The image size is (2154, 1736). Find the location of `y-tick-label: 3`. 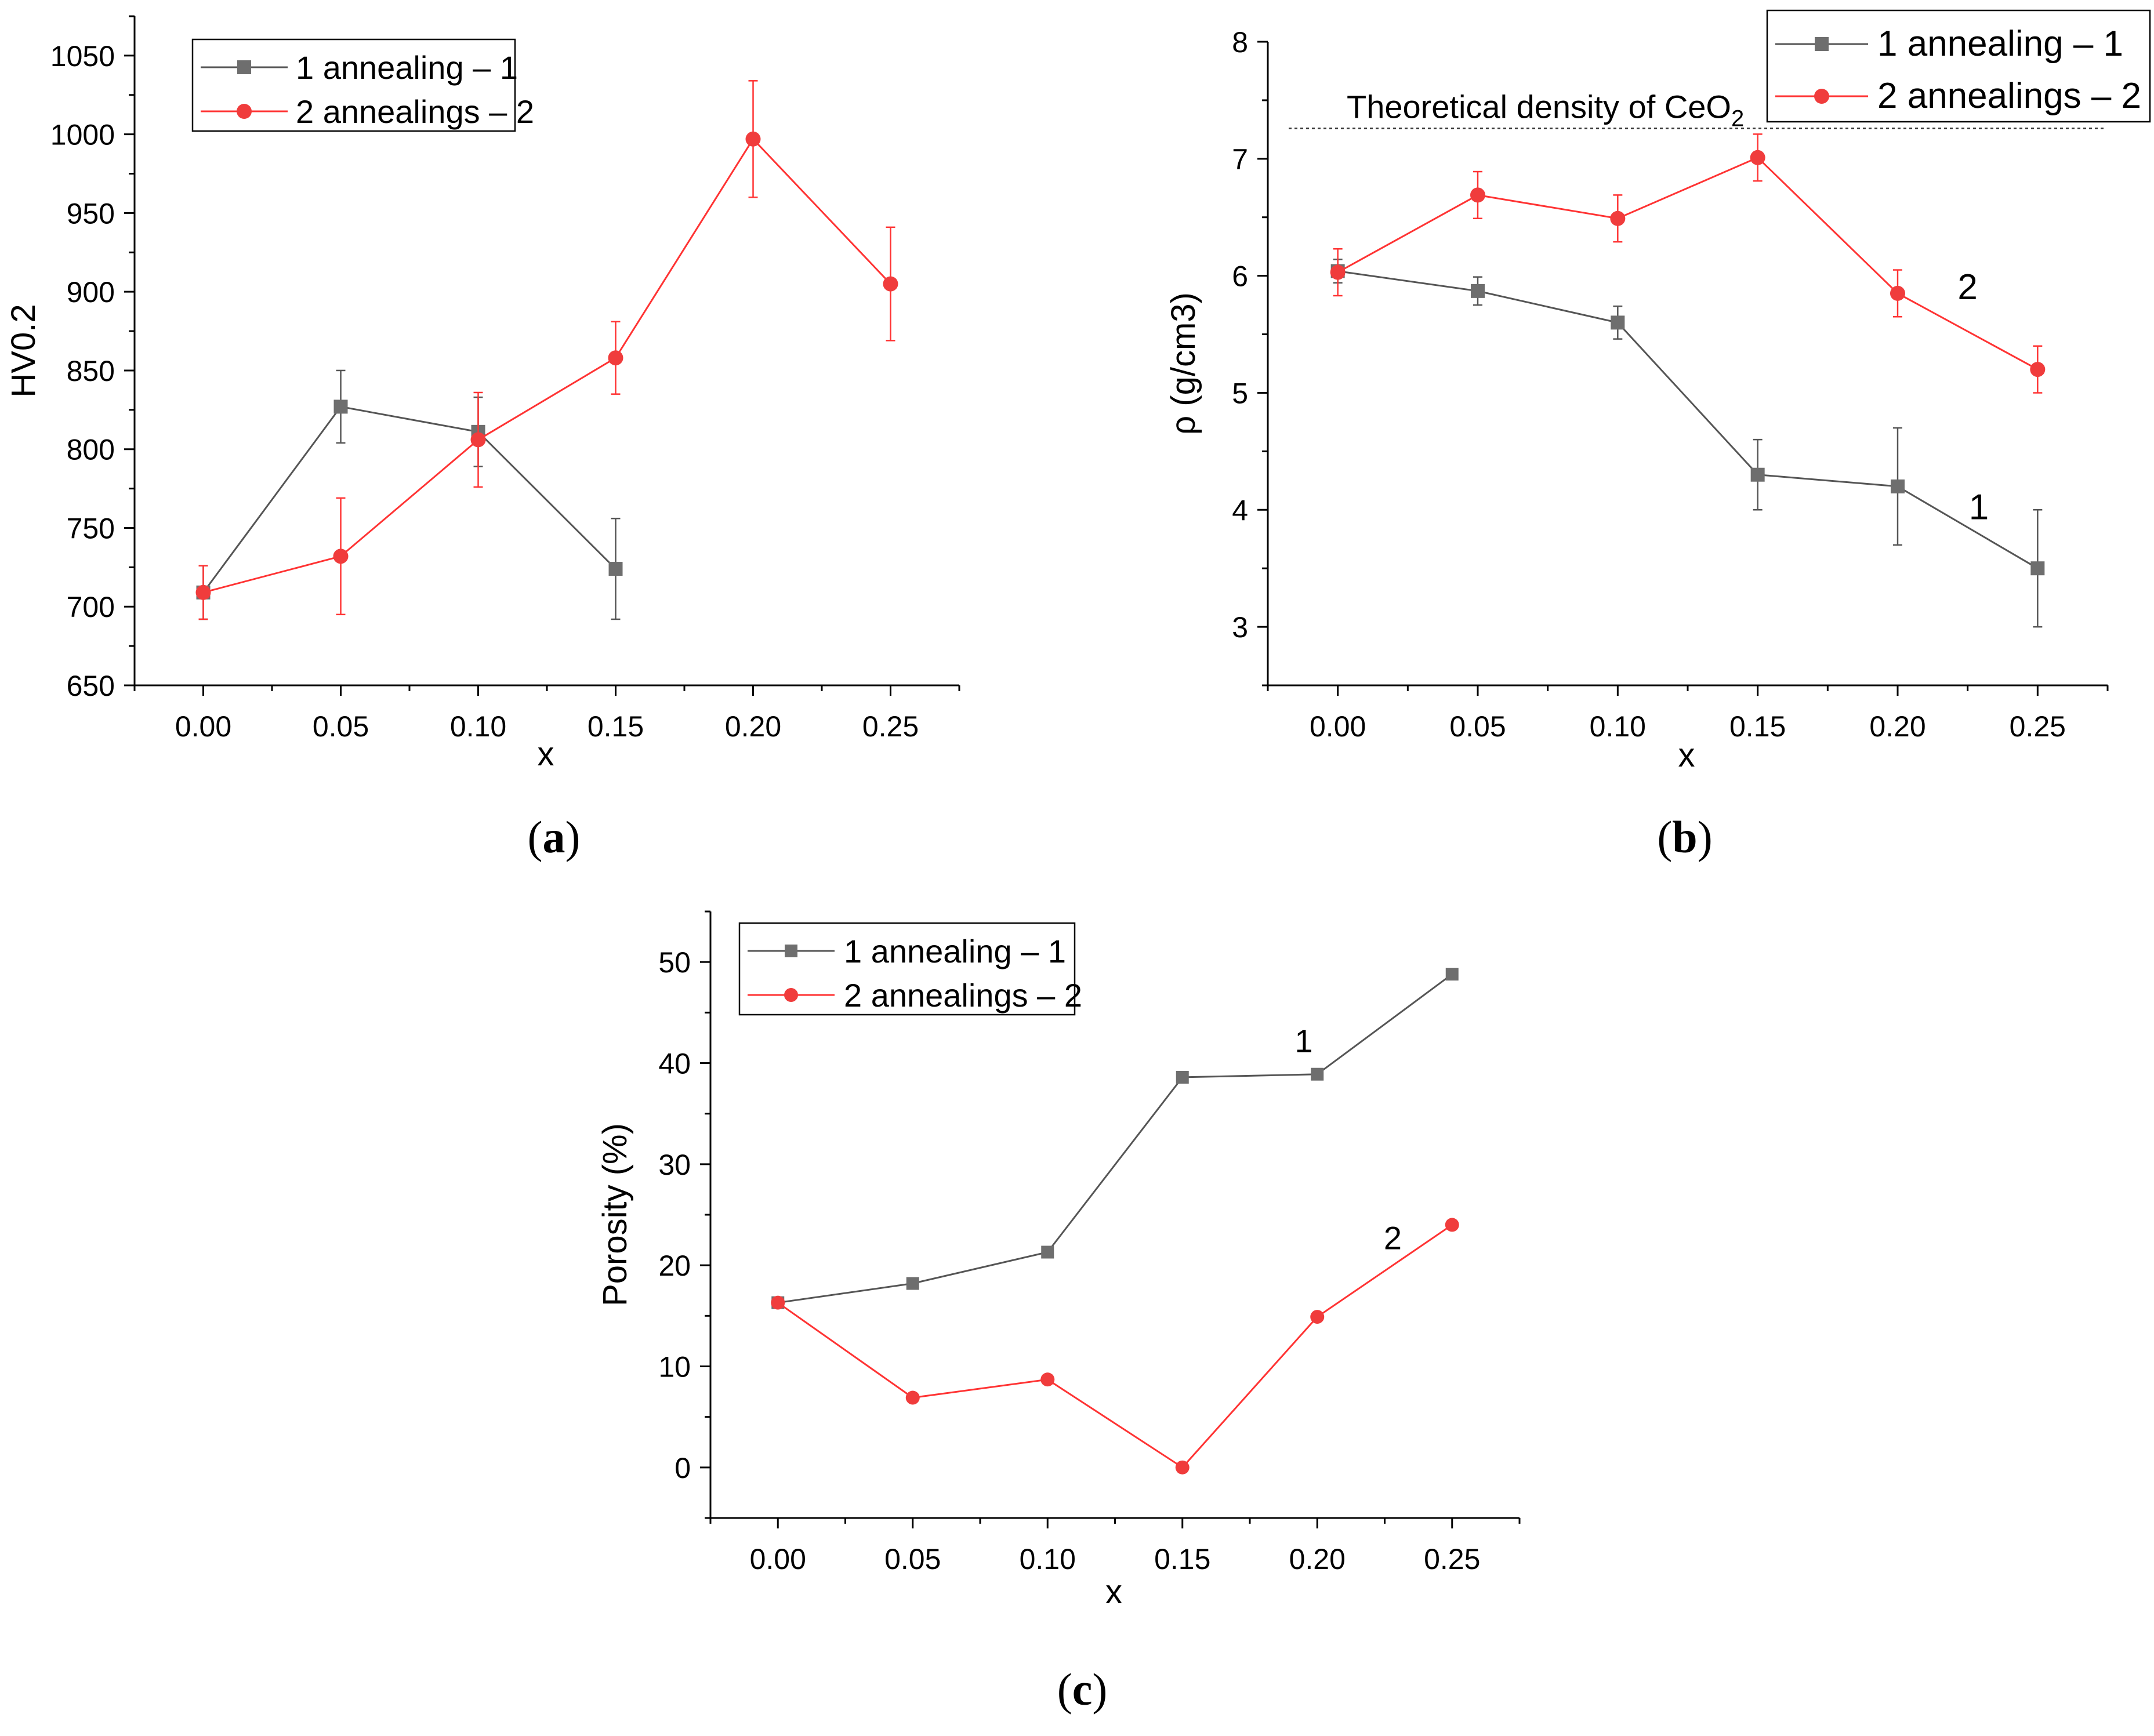

y-tick-label: 3 is located at coordinates (1240, 627).